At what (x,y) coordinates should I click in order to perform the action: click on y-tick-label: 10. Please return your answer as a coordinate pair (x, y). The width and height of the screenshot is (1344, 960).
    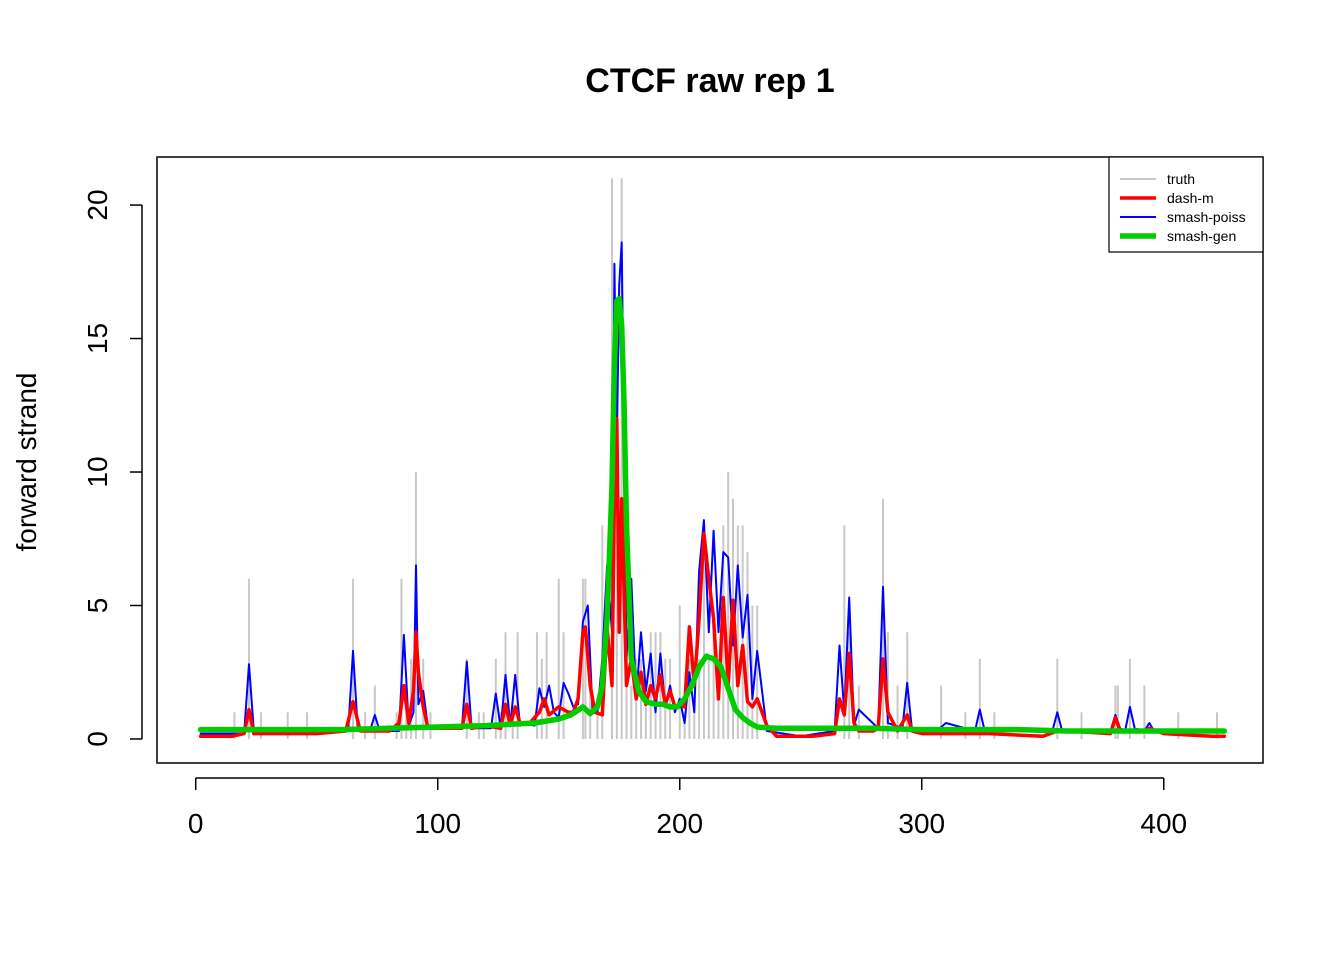
    Looking at the image, I should click on (97, 471).